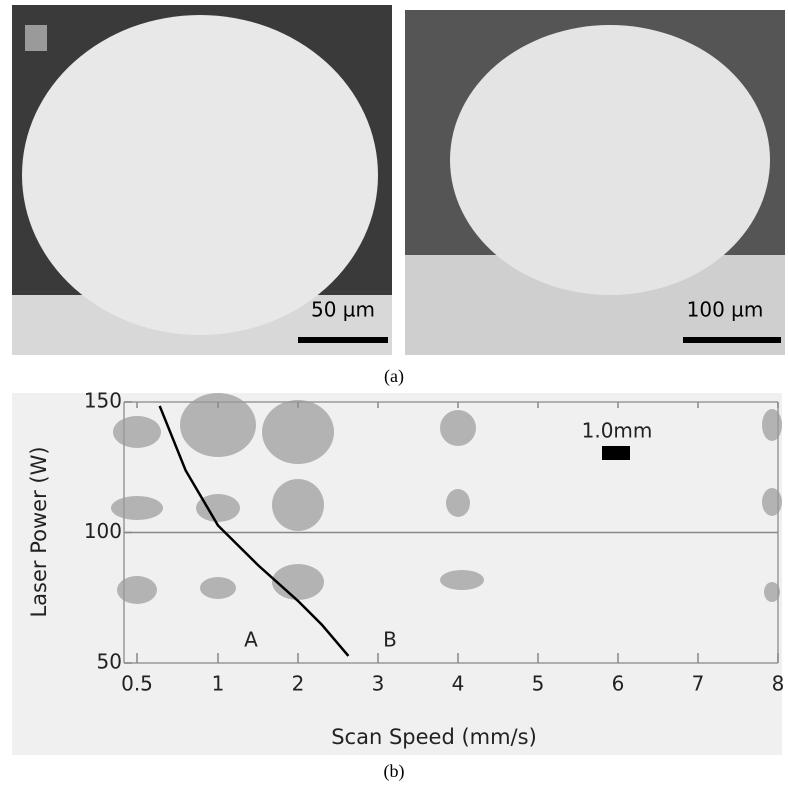  I want to click on curve, so click(254, 531).